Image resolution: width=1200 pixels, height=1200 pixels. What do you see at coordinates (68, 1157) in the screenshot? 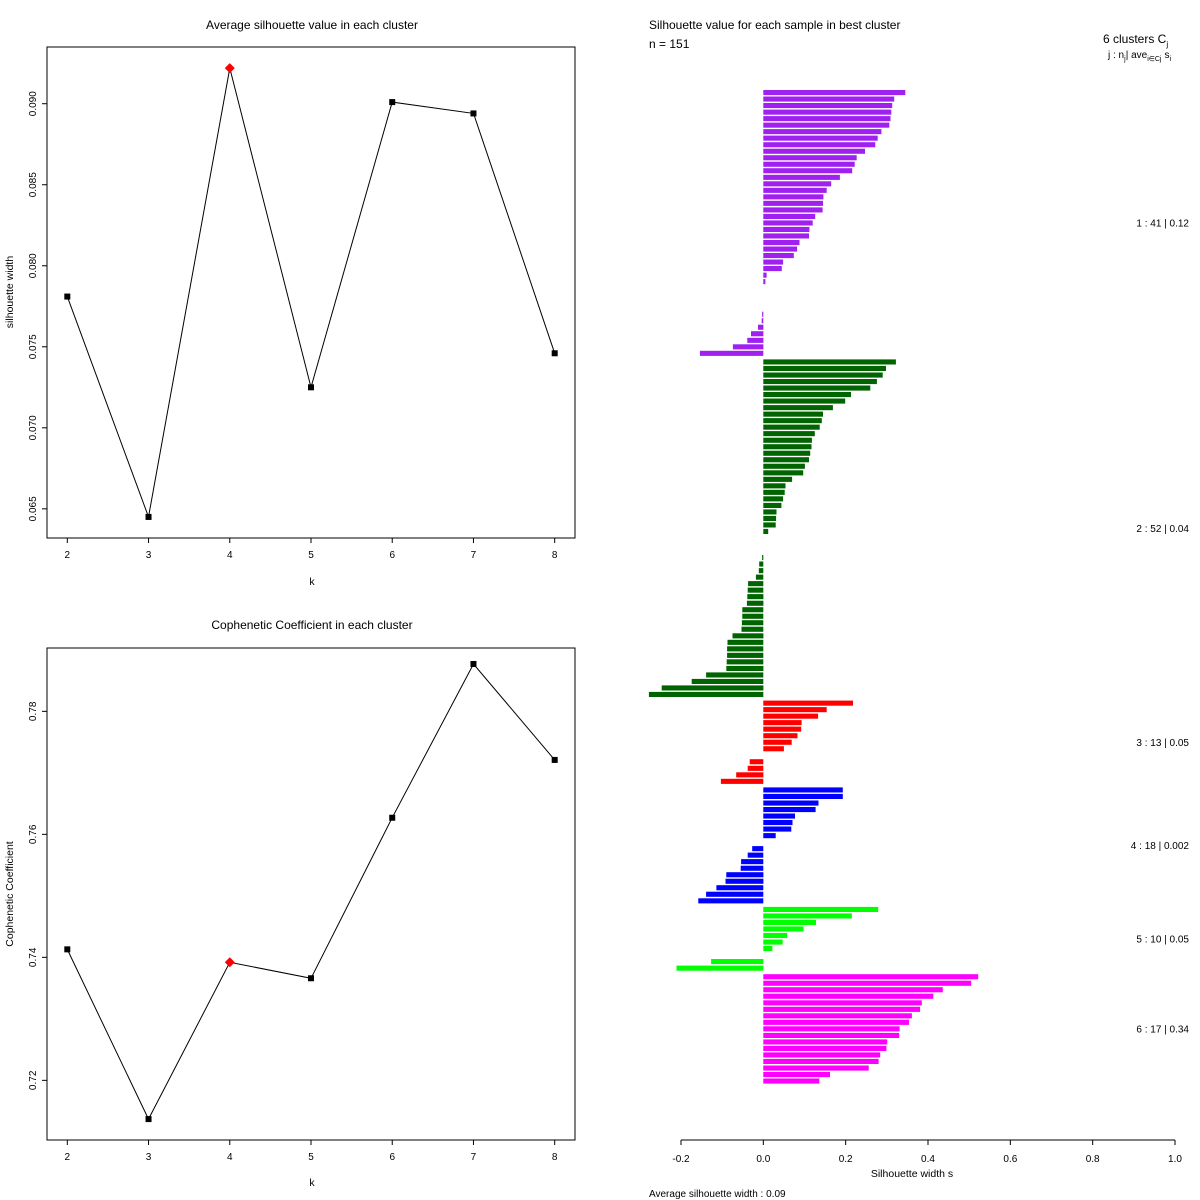
I see `cophenetic-by-k-x-tick-label: 2` at bounding box center [68, 1157].